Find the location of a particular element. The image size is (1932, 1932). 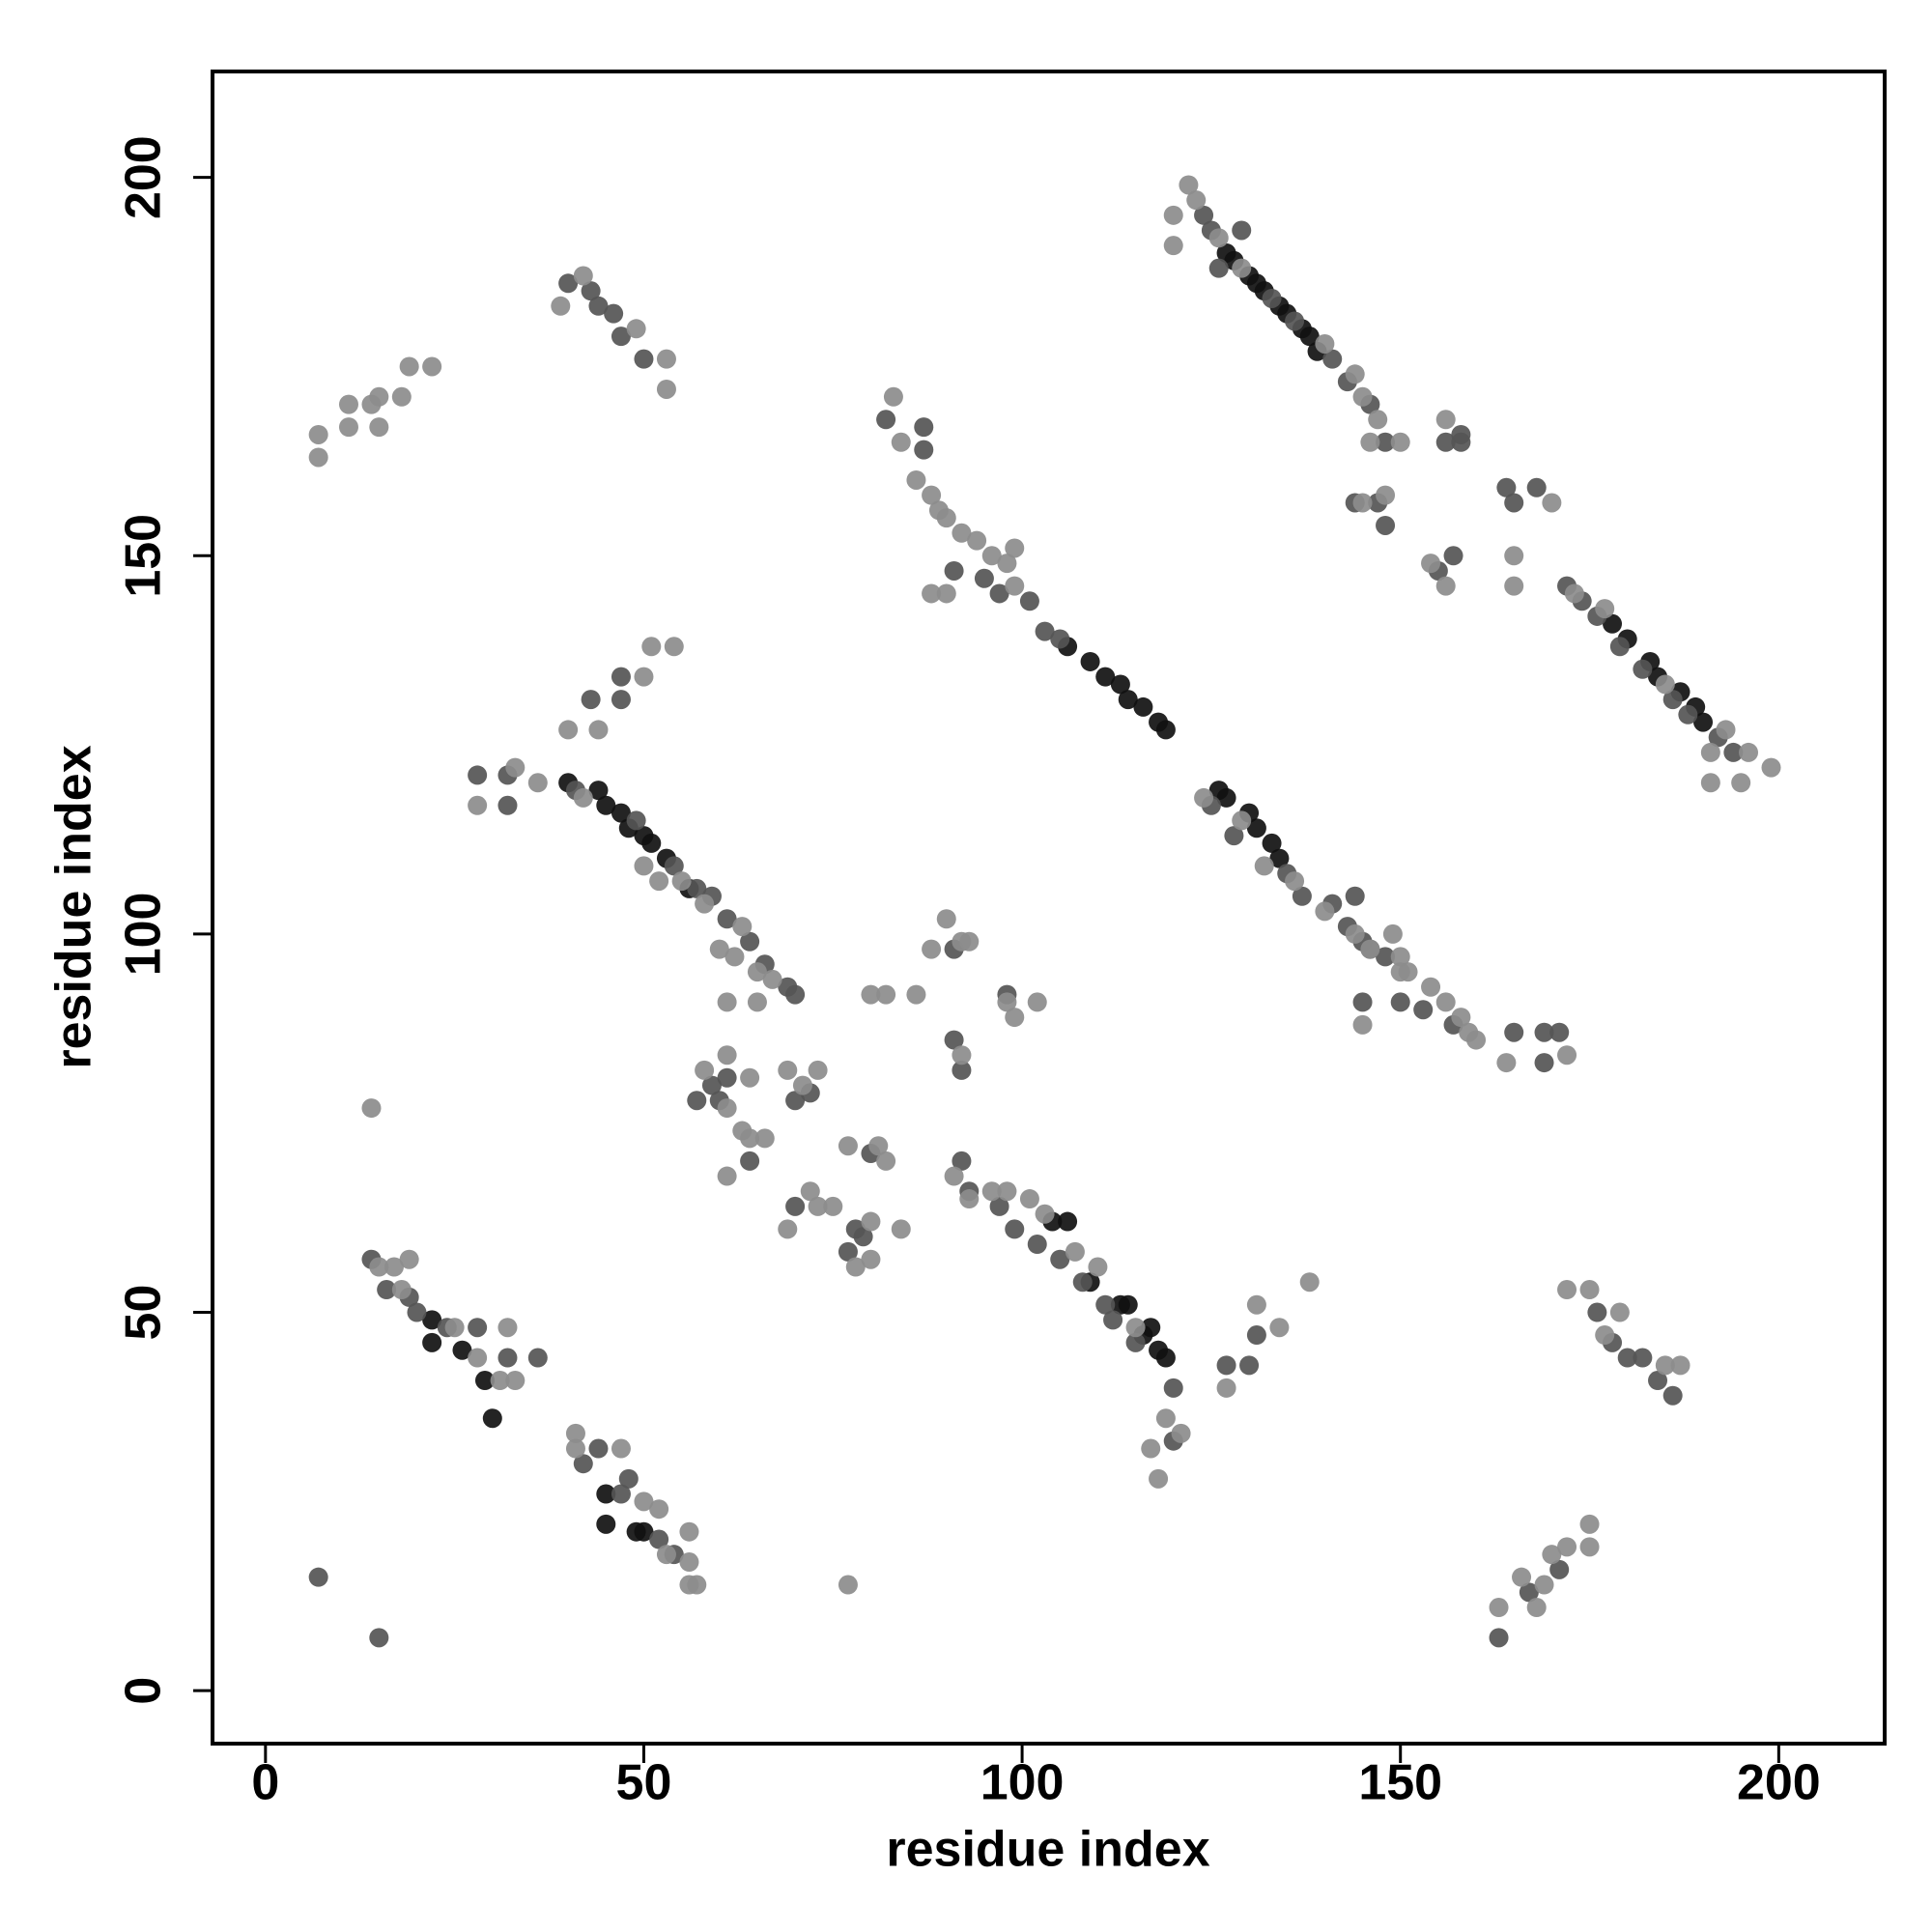

y-tick-label: 150 is located at coordinates (144, 556).